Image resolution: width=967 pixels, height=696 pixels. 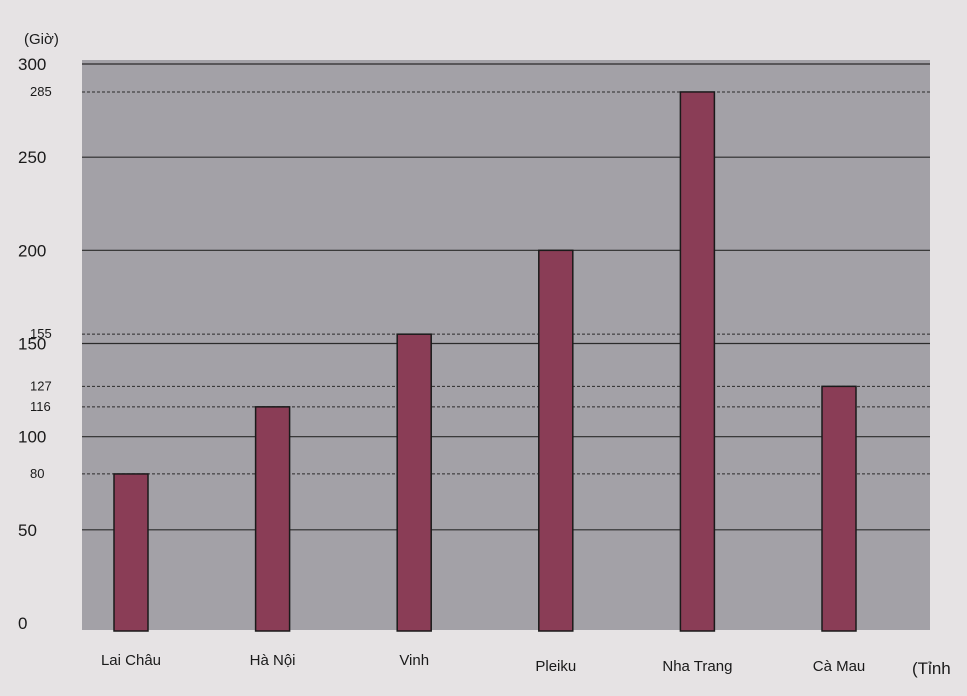 I want to click on y-value-tick-label: 155, so click(x=41, y=333).